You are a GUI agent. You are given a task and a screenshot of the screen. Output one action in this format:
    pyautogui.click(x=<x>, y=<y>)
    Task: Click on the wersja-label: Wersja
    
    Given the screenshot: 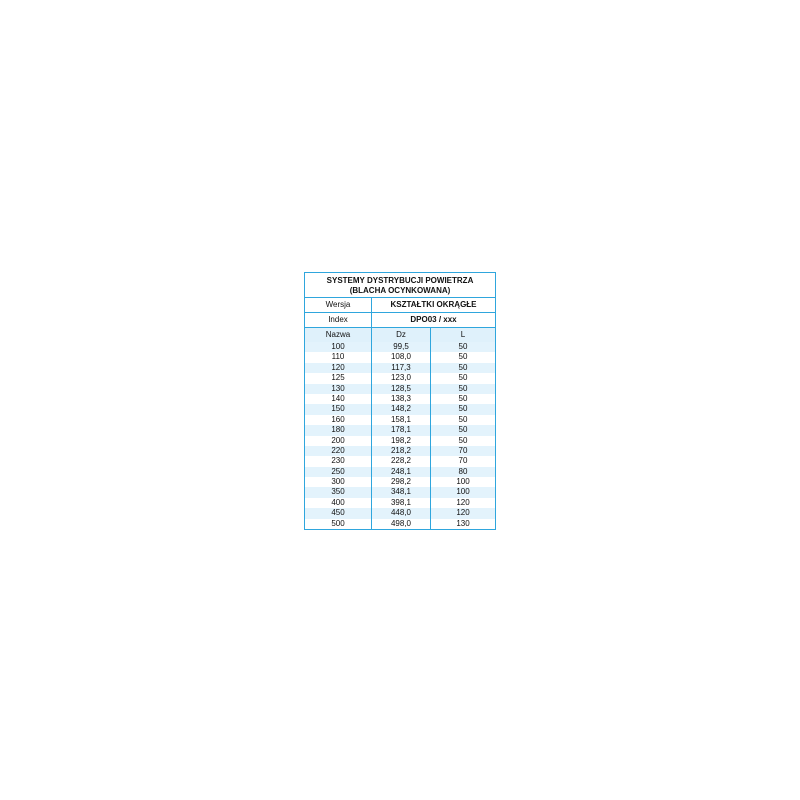 What is the action you would take?
    pyautogui.click(x=338, y=305)
    